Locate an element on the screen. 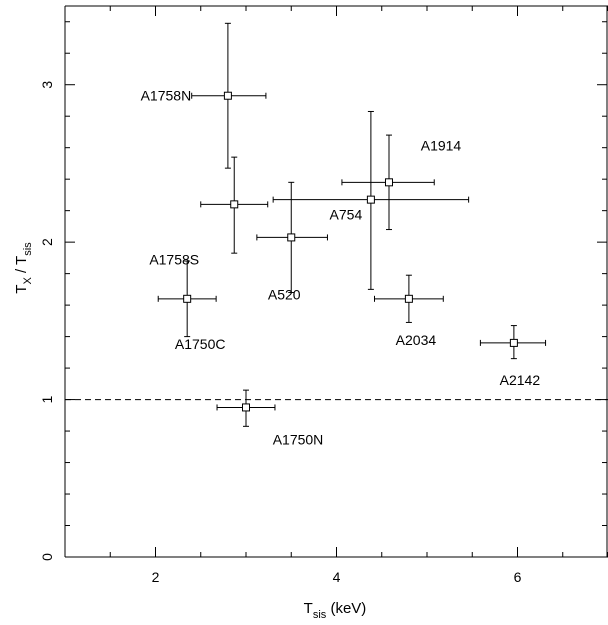 This screenshot has width=608, height=625. data-point-a1758n is located at coordinates (229, 95).